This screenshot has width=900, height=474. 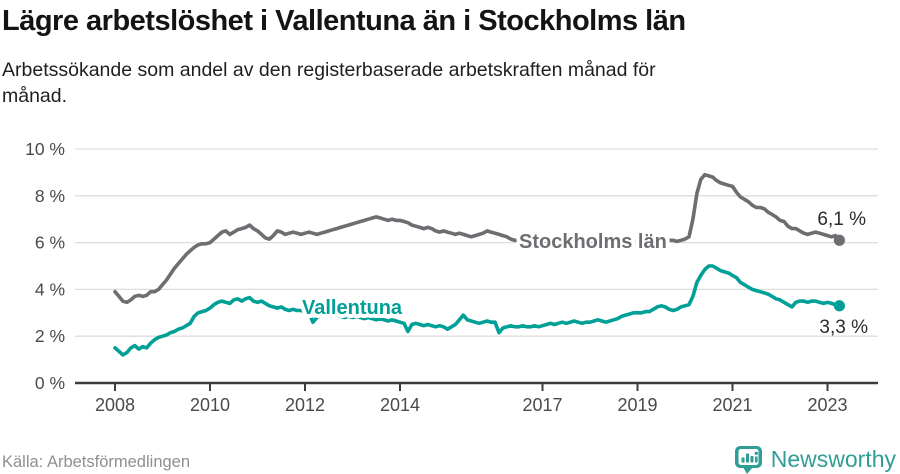 I want to click on newsworthy-brand: Newsworthy, so click(x=815, y=459).